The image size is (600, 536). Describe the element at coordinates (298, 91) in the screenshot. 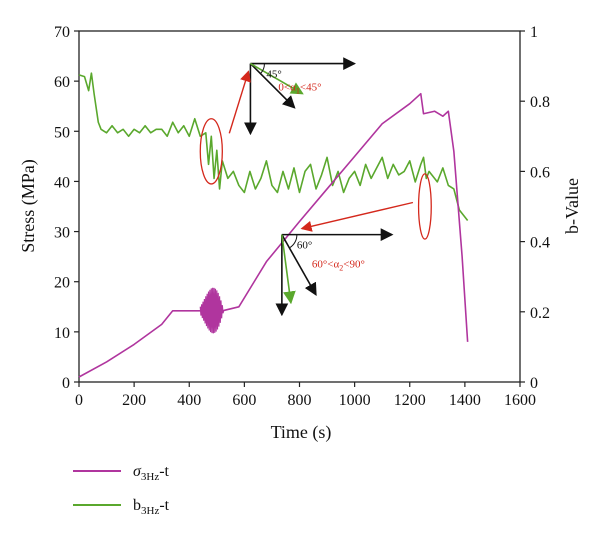

I see `inset1-range-sub: 1` at that location.